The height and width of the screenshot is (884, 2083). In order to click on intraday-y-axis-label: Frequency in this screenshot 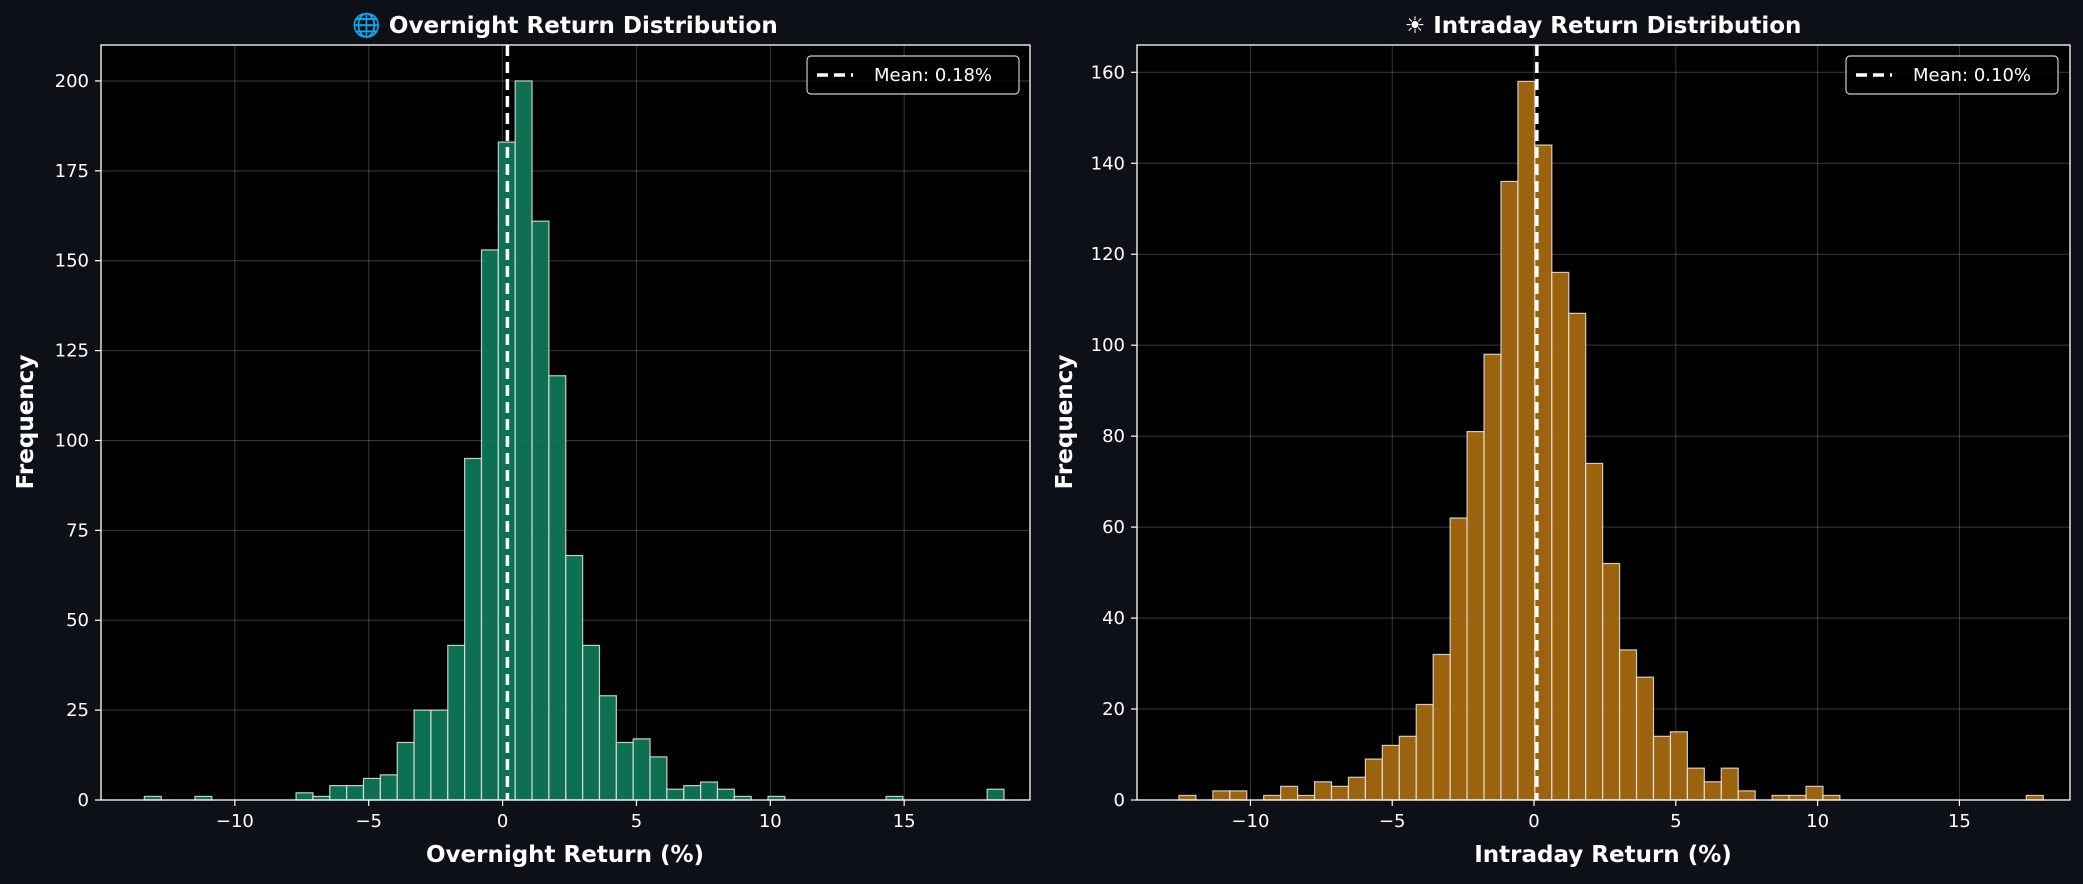, I will do `click(1065, 422)`.